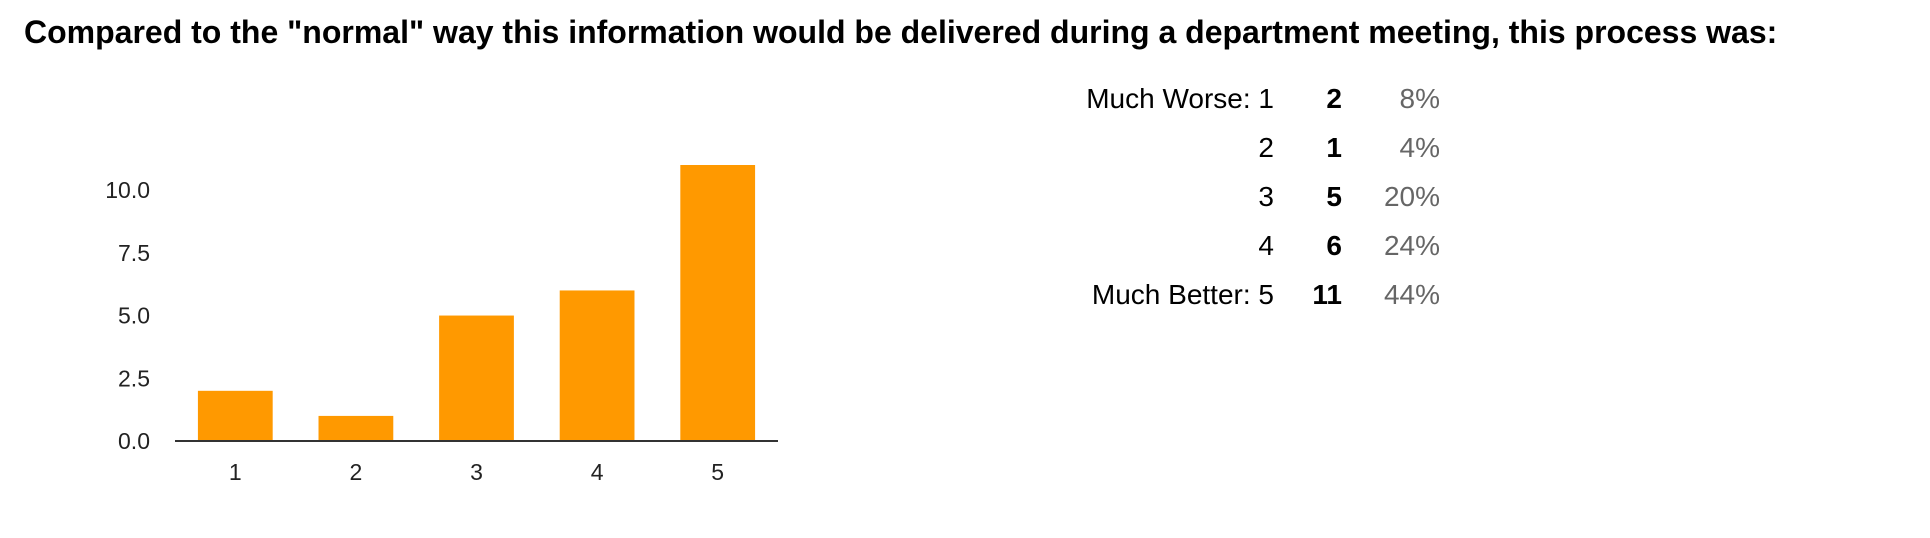 The height and width of the screenshot is (538, 1930). I want to click on summary-count: 1, so click(1334, 147).